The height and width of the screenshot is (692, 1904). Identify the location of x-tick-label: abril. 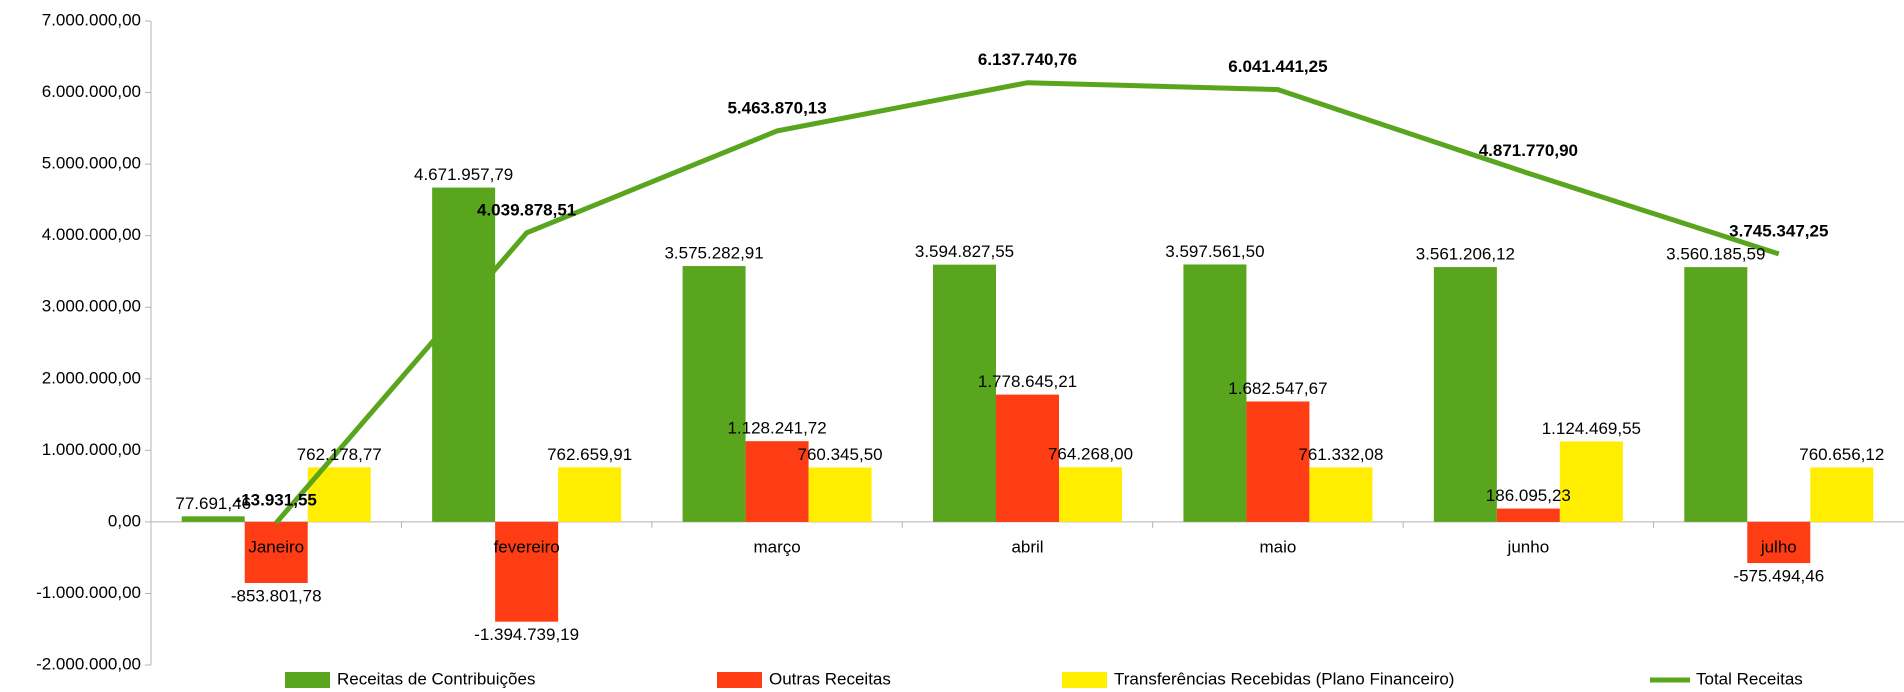
(1027, 546).